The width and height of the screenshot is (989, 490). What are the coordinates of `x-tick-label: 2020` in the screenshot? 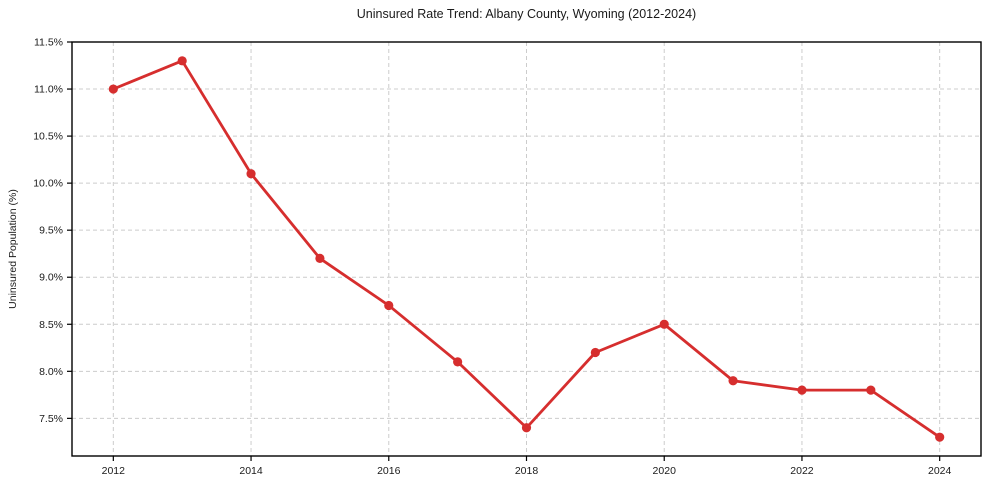 It's located at (665, 471).